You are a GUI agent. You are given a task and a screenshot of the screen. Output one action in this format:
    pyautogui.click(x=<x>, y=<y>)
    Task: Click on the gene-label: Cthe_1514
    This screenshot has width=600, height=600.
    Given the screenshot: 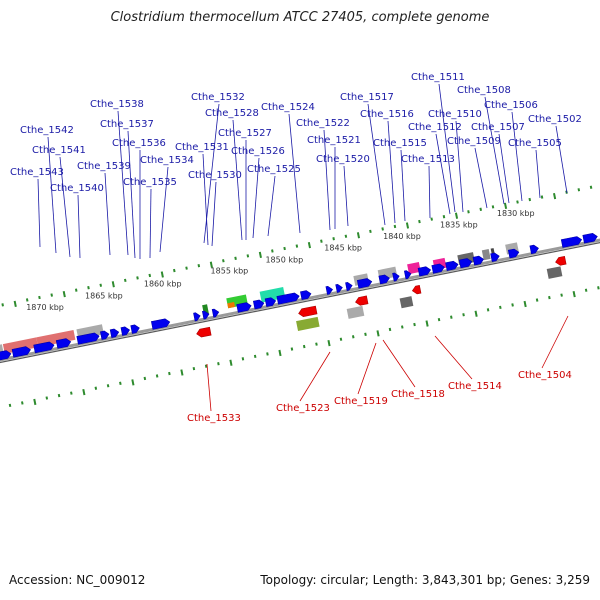 What is the action you would take?
    pyautogui.click(x=475, y=386)
    